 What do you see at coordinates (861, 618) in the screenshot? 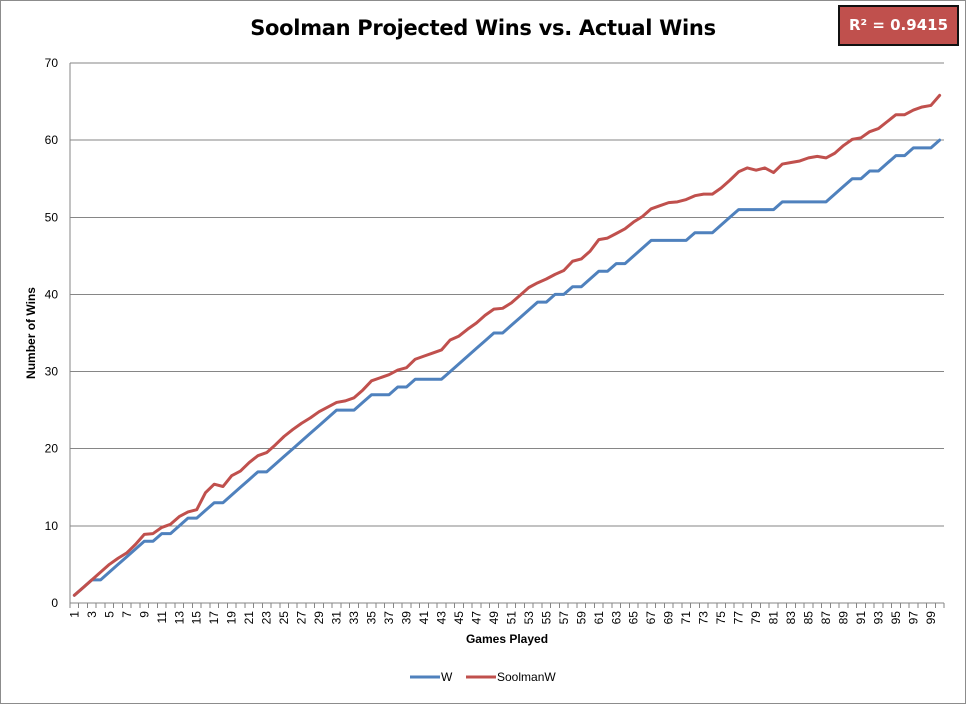
I see `x-tick-label: 91` at bounding box center [861, 618].